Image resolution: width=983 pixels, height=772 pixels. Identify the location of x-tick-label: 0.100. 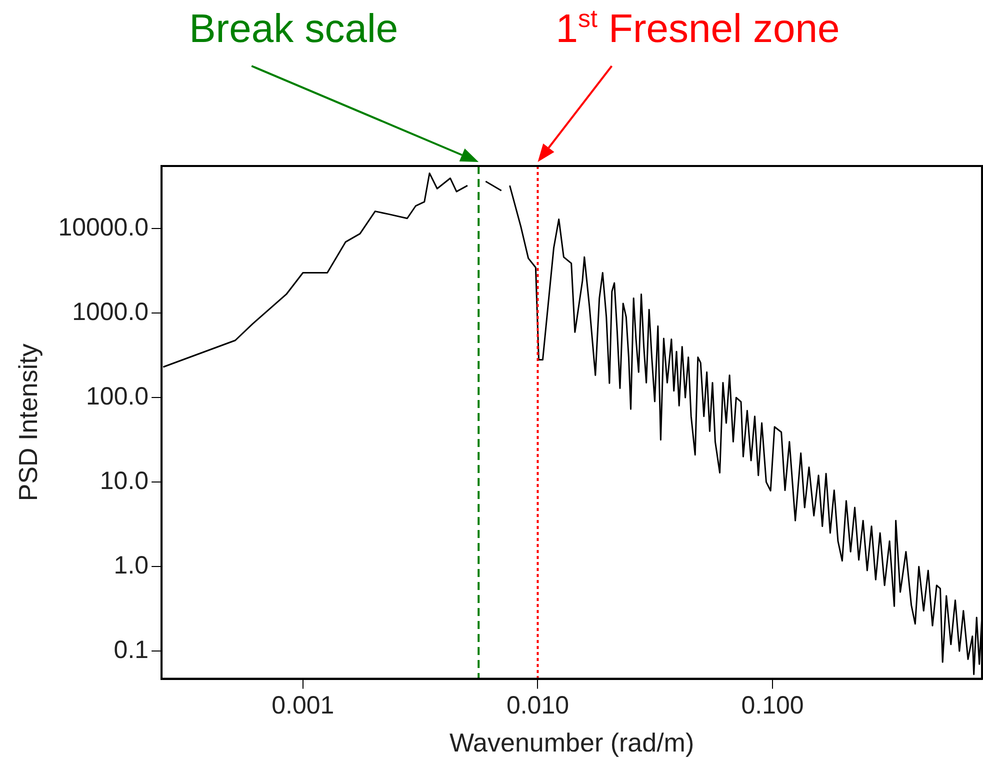
(772, 706).